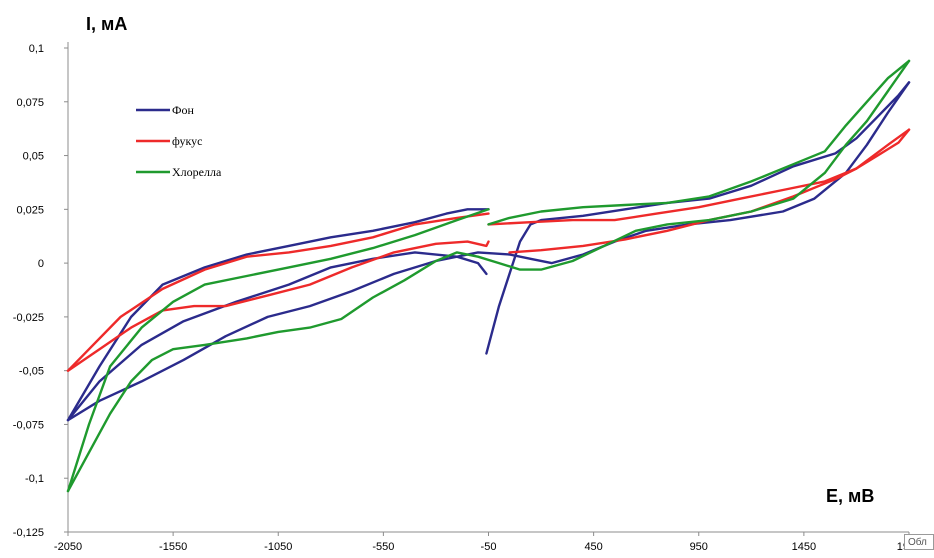 The width and height of the screenshot is (934, 558). What do you see at coordinates (68, 547) in the screenshot?
I see `x-tick-label: -2050` at bounding box center [68, 547].